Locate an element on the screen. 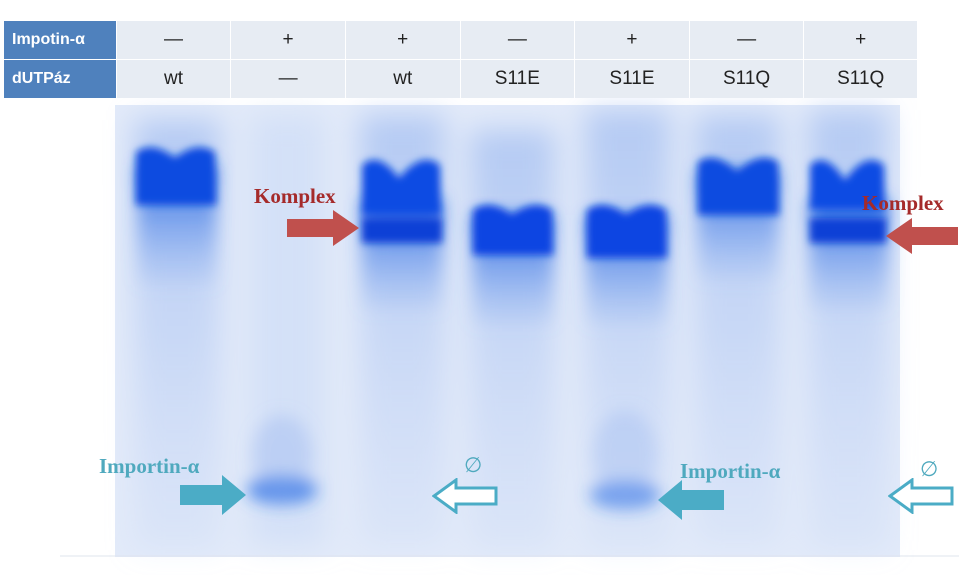 The width and height of the screenshot is (959, 575). importin-label-right: Importin-α is located at coordinates (730, 471).